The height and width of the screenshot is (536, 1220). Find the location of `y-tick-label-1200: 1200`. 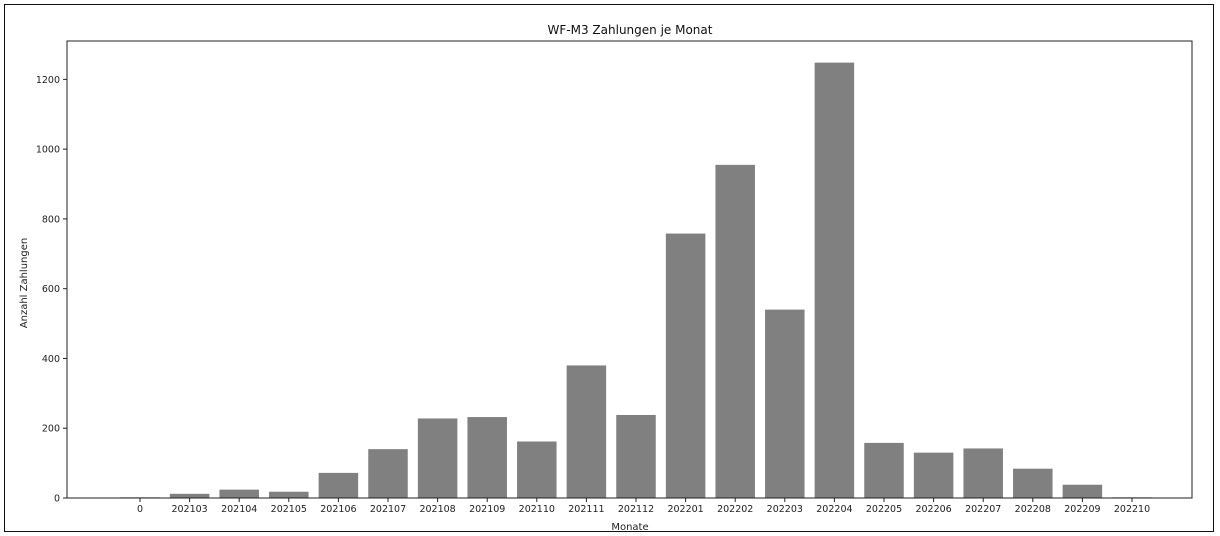

y-tick-label-1200: 1200 is located at coordinates (48, 80).